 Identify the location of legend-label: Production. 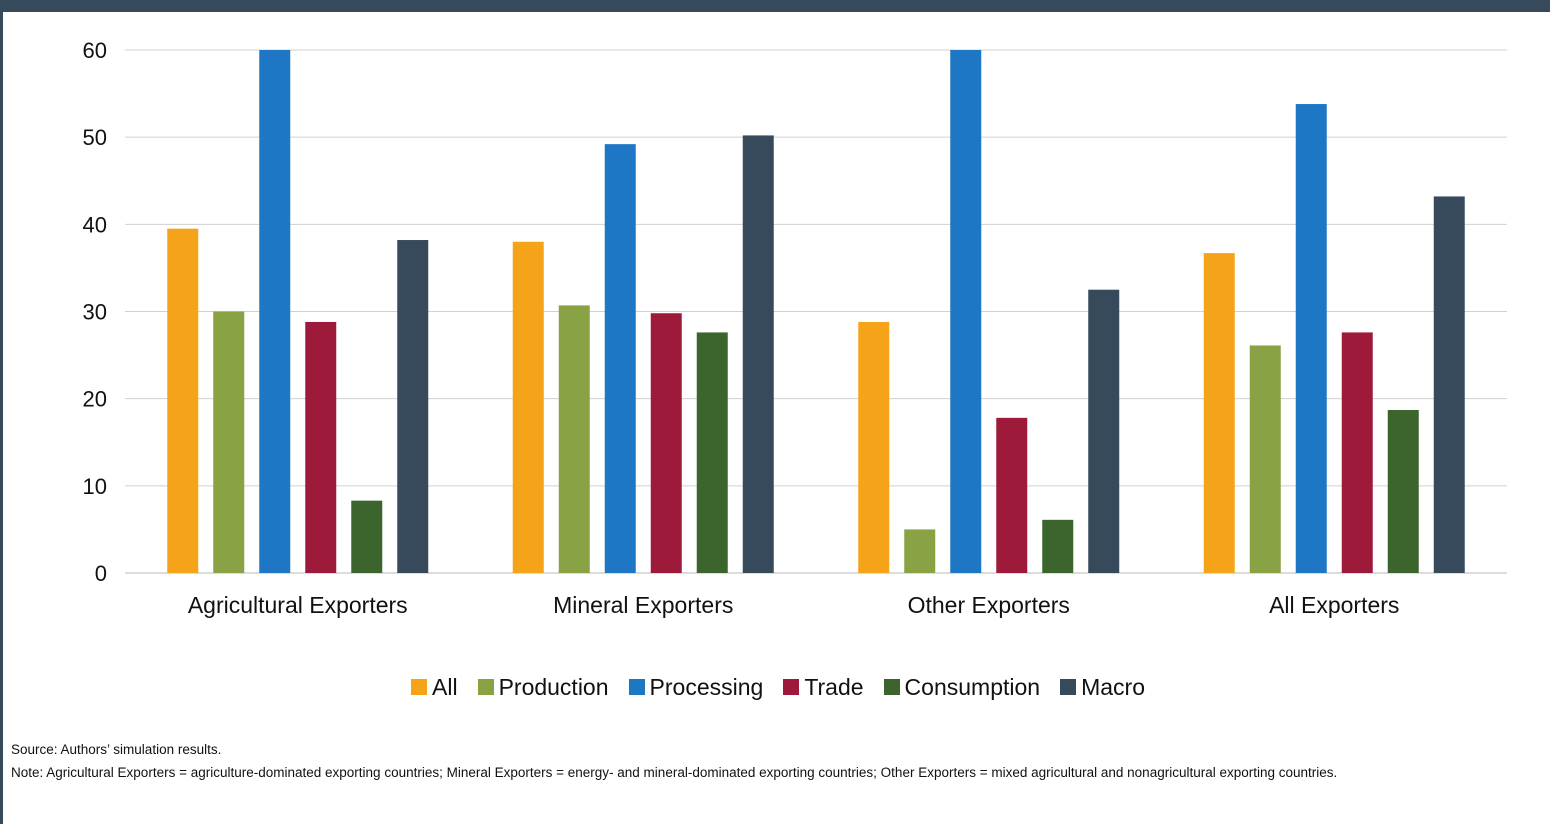
(553, 686).